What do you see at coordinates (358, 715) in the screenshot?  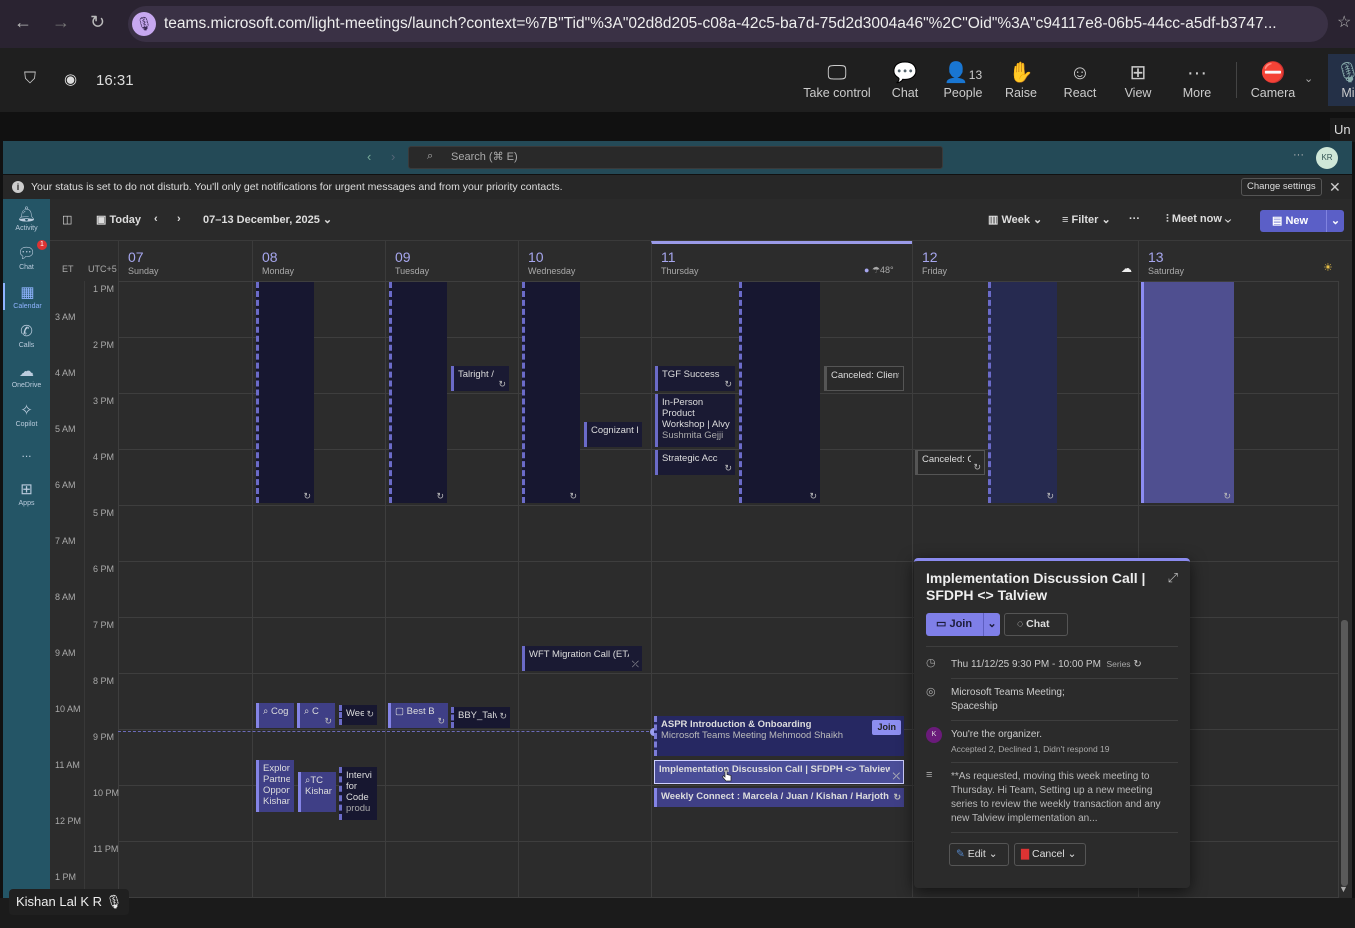 I see `event-wee: Wee ↻` at bounding box center [358, 715].